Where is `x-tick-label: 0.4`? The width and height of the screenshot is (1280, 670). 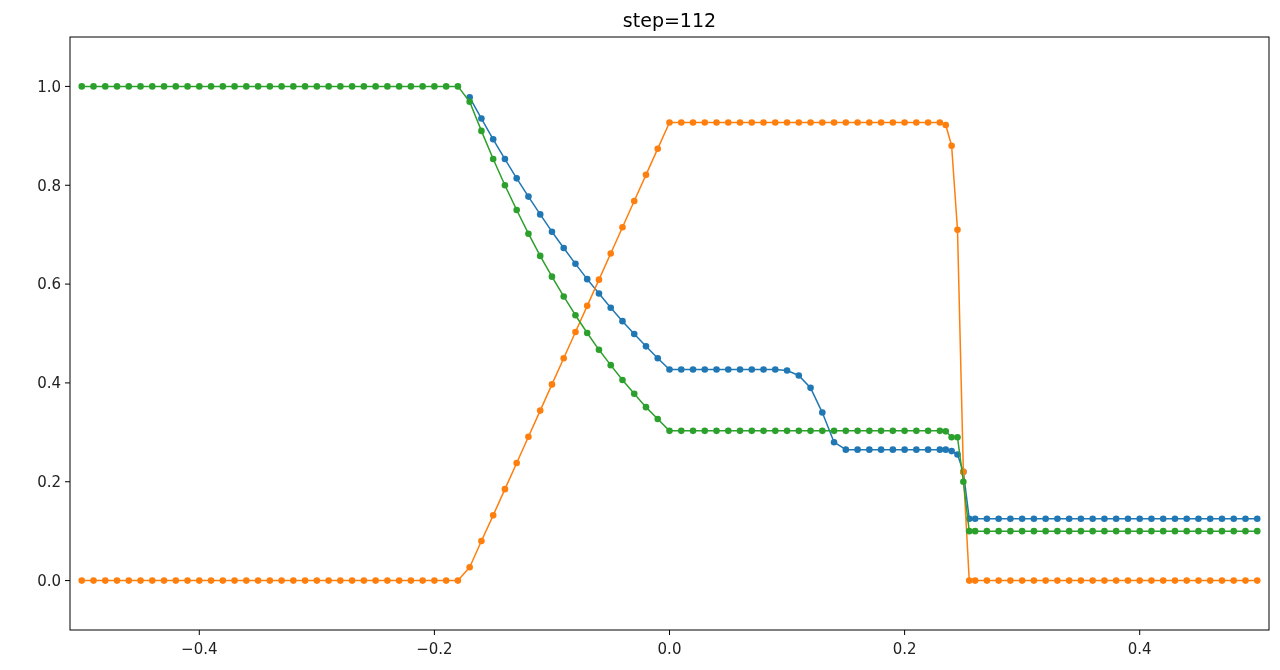 x-tick-label: 0.4 is located at coordinates (1139, 649).